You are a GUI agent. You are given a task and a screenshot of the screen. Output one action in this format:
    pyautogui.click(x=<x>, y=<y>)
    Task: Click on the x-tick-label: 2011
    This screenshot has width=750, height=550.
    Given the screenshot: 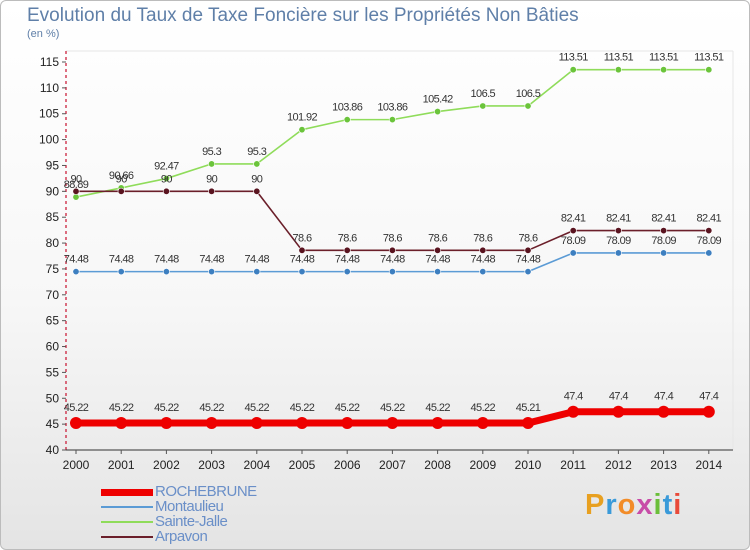 What is the action you would take?
    pyautogui.click(x=573, y=465)
    